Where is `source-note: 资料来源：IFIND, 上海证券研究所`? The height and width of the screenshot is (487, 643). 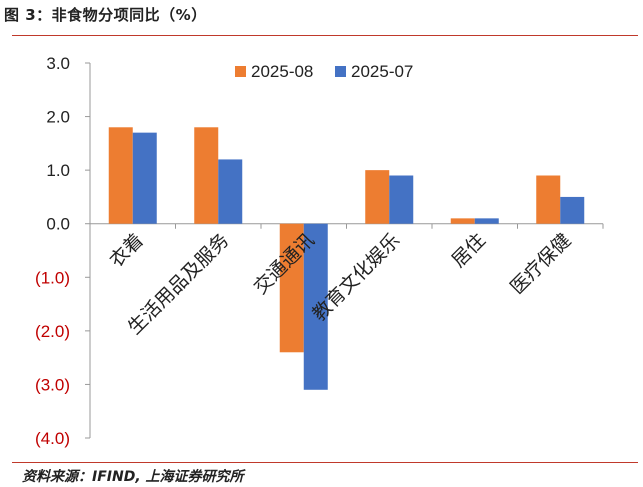
source-note: 资料来源：IFIND, 上海证券研究所 is located at coordinates (133, 477).